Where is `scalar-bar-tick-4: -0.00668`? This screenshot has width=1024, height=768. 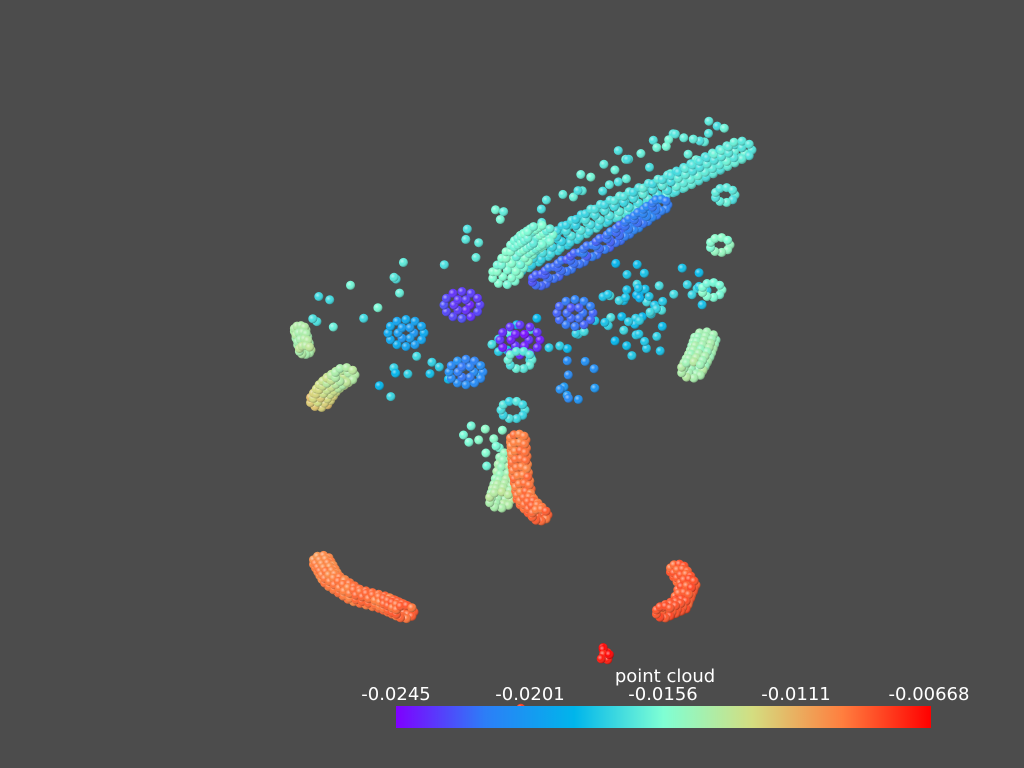
scalar-bar-tick-4: -0.00668 is located at coordinates (929, 694).